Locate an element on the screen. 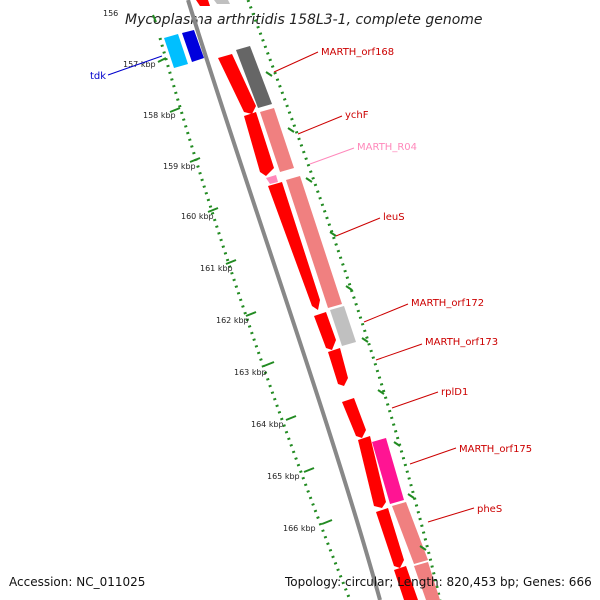 The width and height of the screenshot is (600, 600). pheS-cds is located at coordinates (390, 538).